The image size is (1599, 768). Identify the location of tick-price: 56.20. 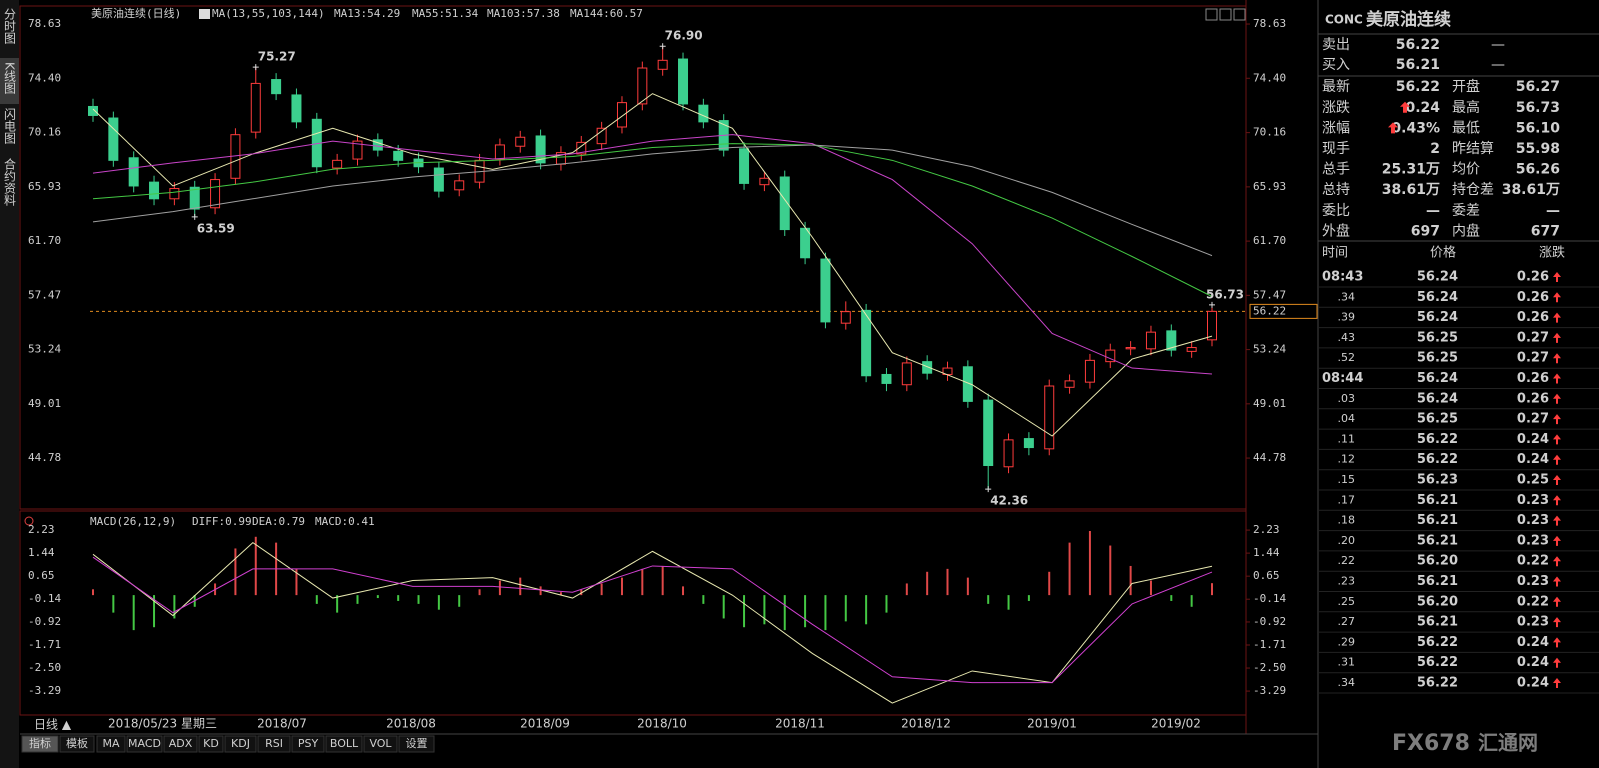
(1437, 561).